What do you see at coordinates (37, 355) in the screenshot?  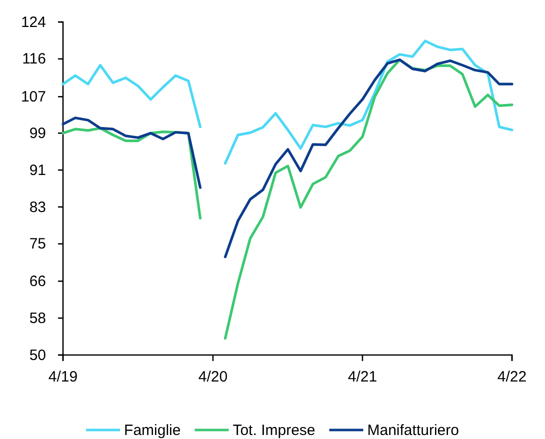 I see `y-tick-label: 50` at bounding box center [37, 355].